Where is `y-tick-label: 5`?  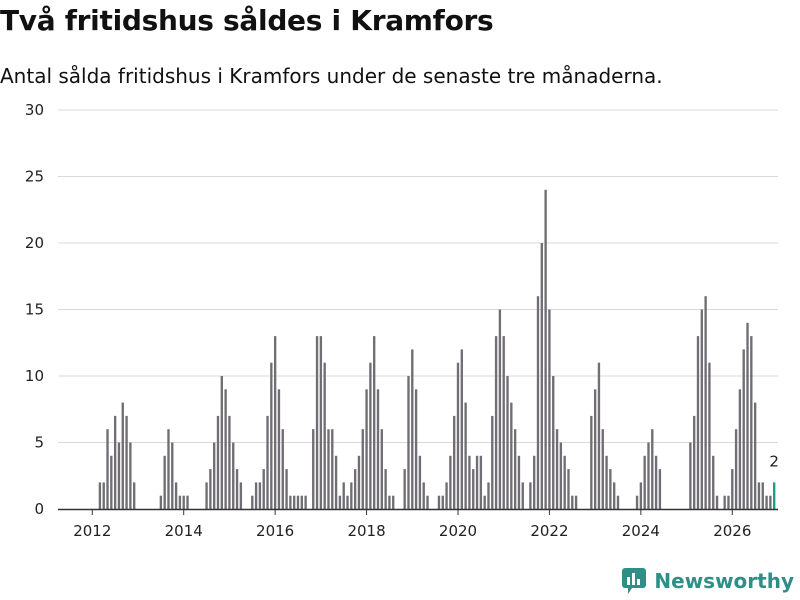
y-tick-label: 5 is located at coordinates (39, 443).